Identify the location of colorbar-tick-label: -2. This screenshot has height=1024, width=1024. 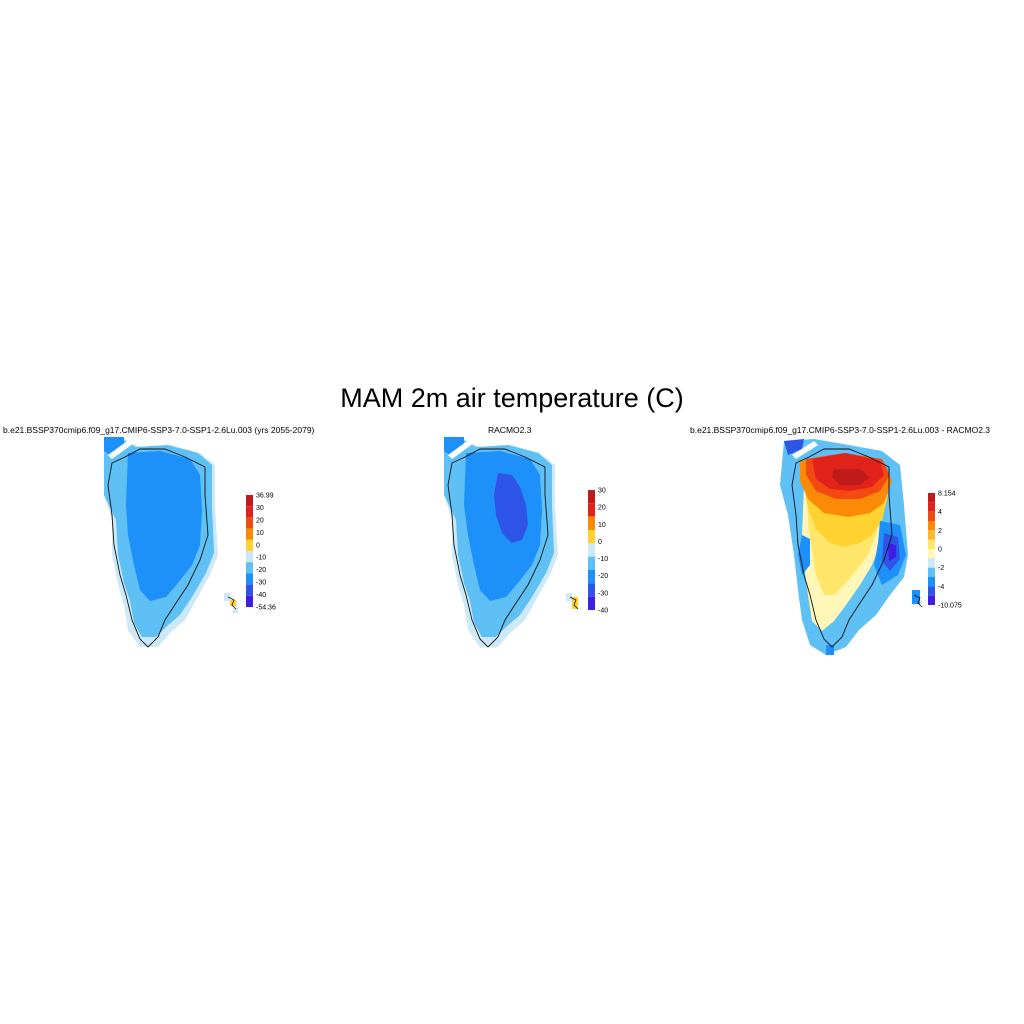
(941, 568).